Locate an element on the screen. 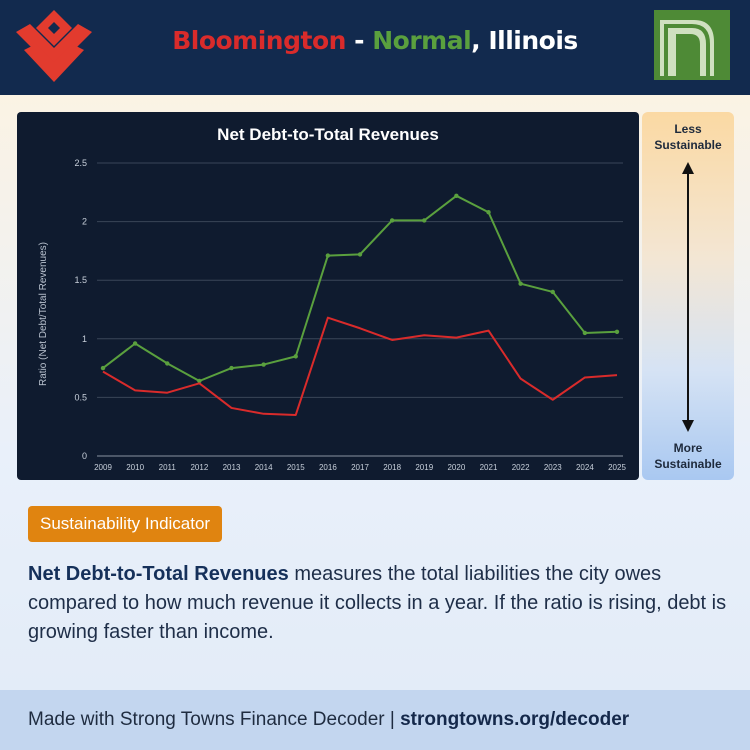 This screenshot has width=750, height=750. scale-bottom-label: More Sustainable is located at coordinates (688, 456).